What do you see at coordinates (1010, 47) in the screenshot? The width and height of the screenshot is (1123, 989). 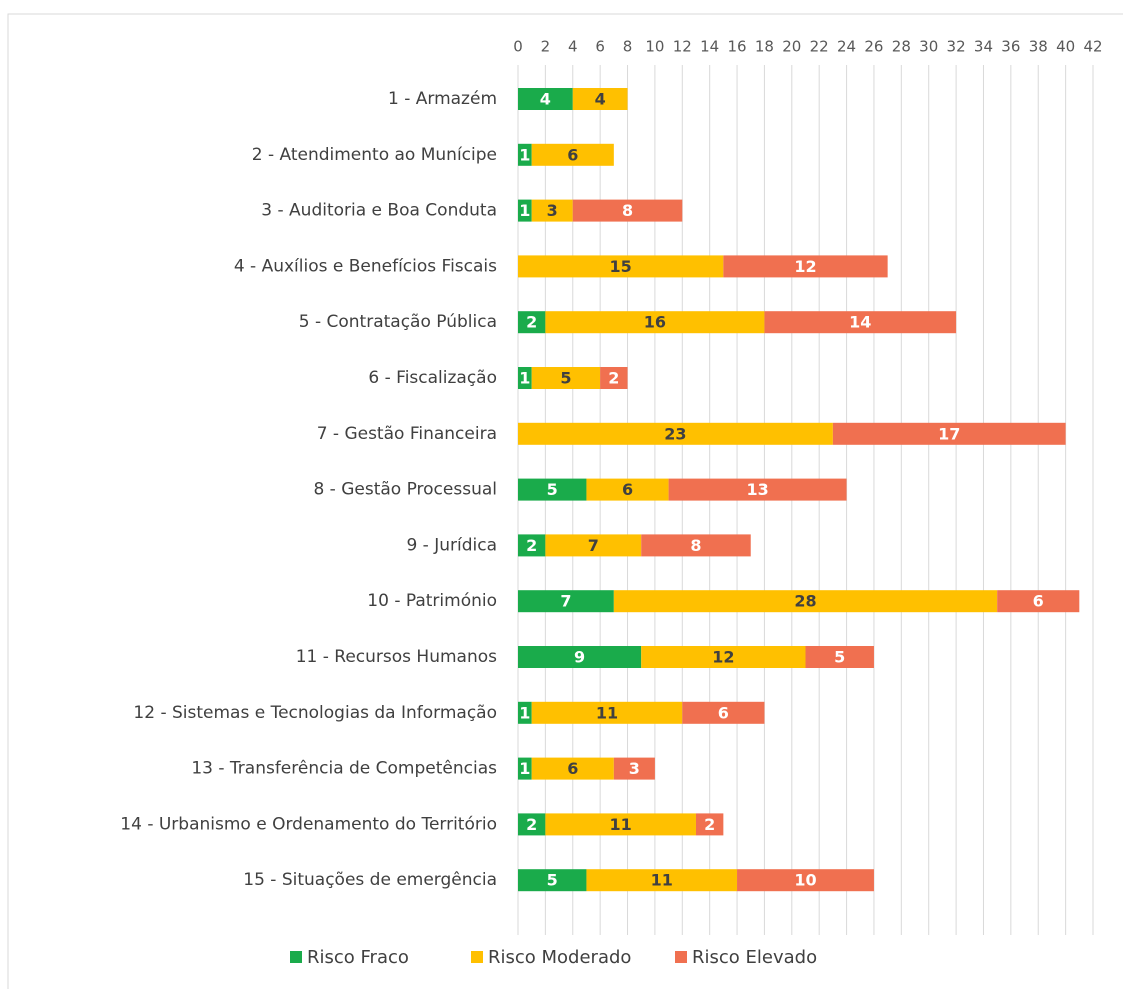 I see `x-tick-label: 36` at bounding box center [1010, 47].